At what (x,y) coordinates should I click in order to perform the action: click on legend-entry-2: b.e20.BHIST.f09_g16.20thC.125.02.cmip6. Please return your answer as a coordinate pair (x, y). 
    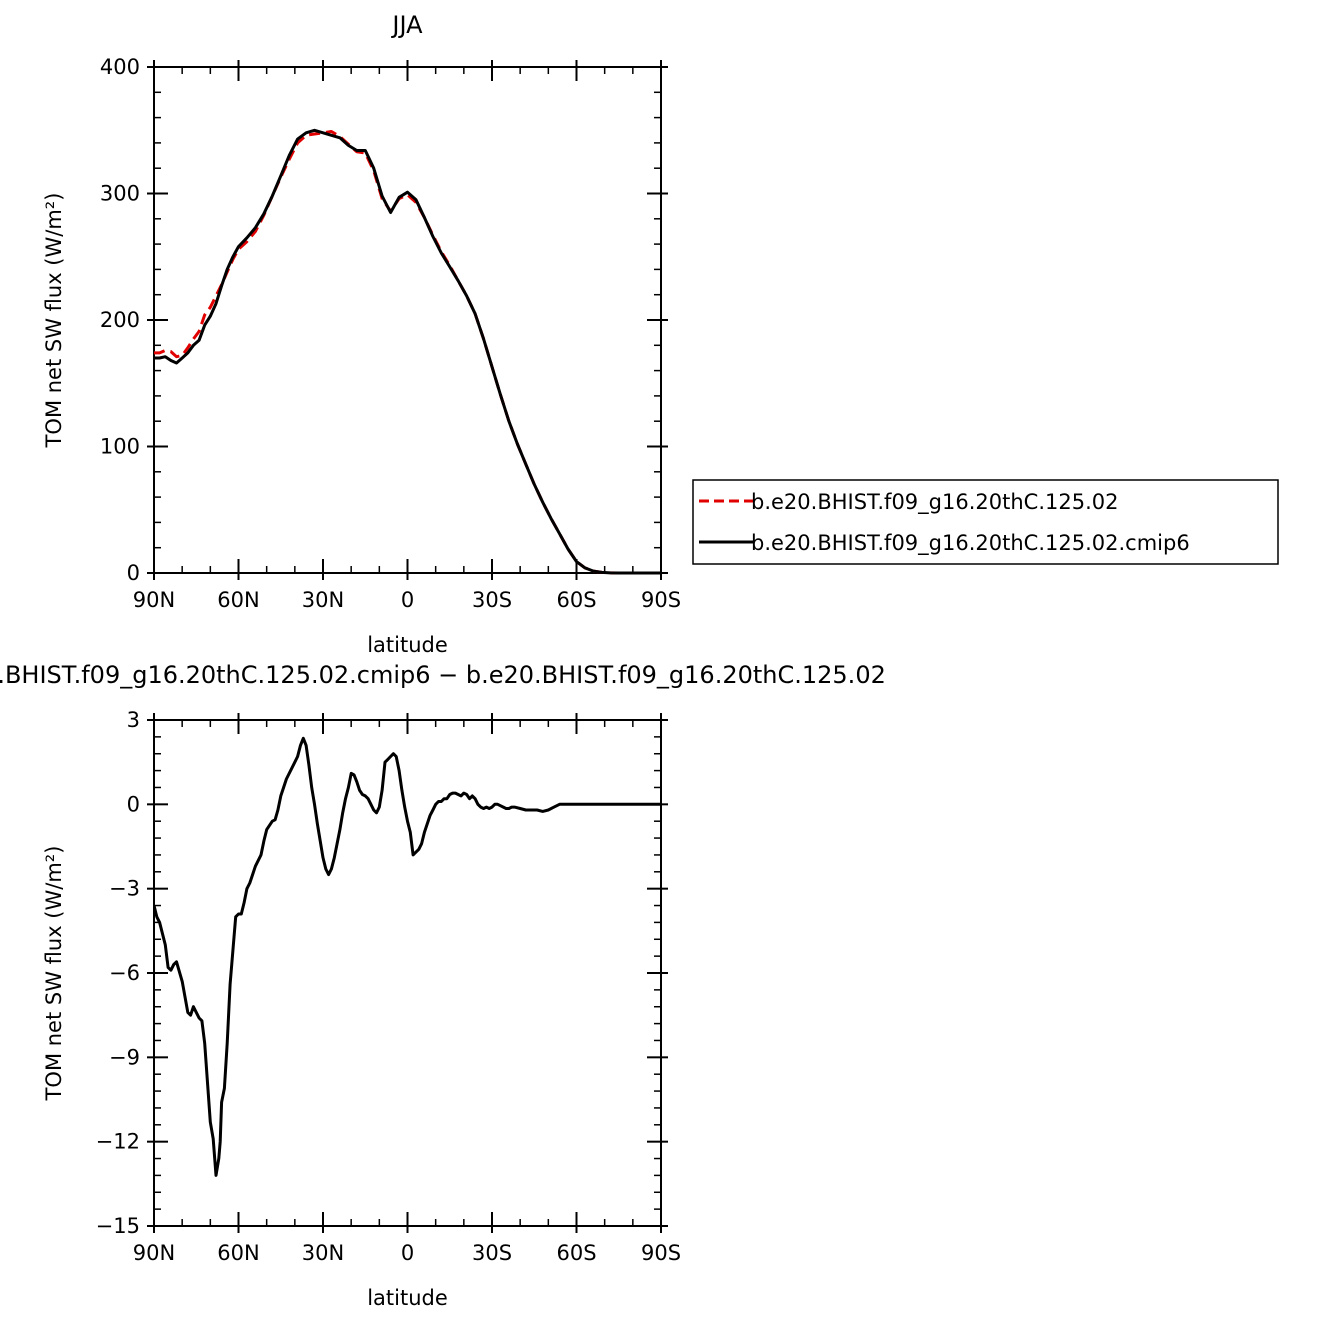
    Looking at the image, I should click on (970, 543).